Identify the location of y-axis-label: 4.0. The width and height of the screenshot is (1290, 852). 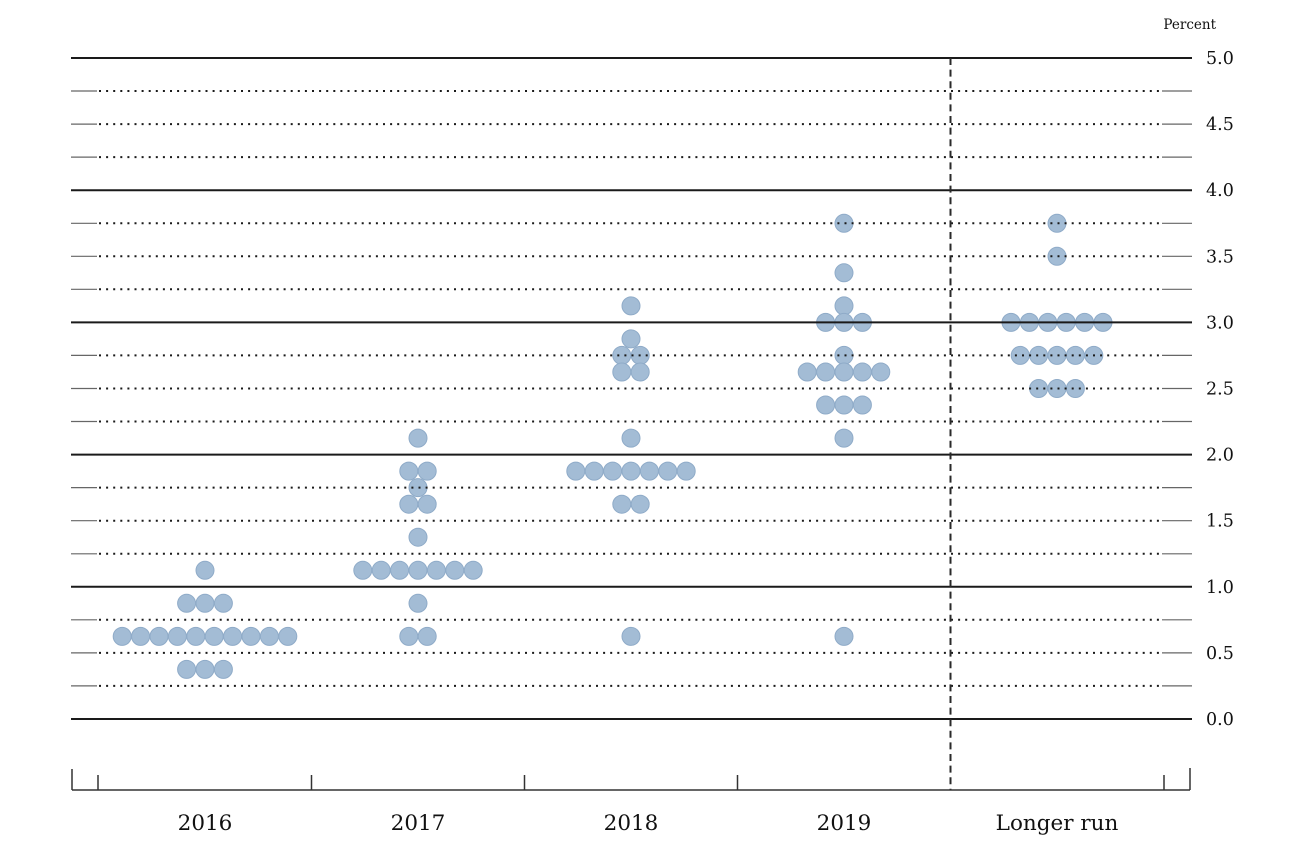
(1220, 191).